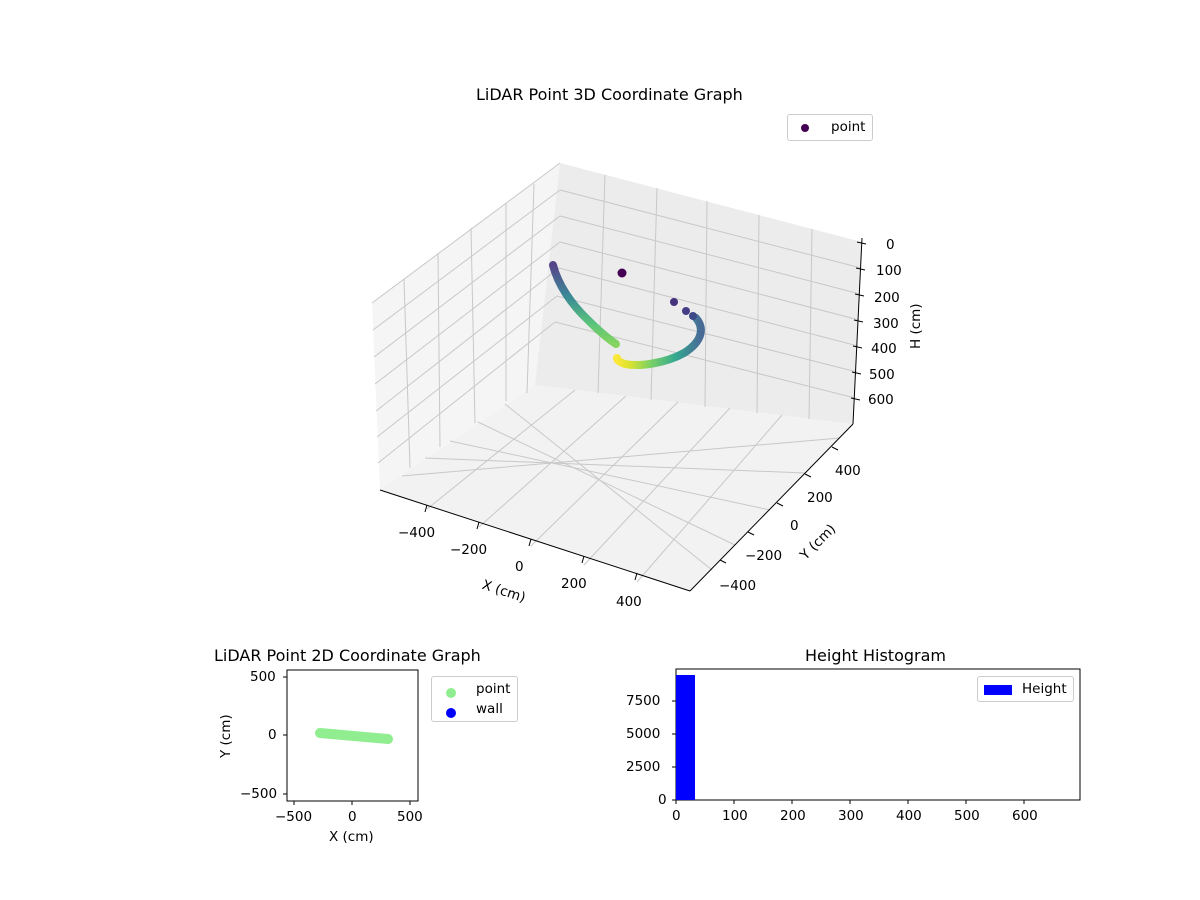 Image resolution: width=1200 pixels, height=900 pixels. Describe the element at coordinates (259, 794) in the screenshot. I see `y-tick-label: −500` at that location.